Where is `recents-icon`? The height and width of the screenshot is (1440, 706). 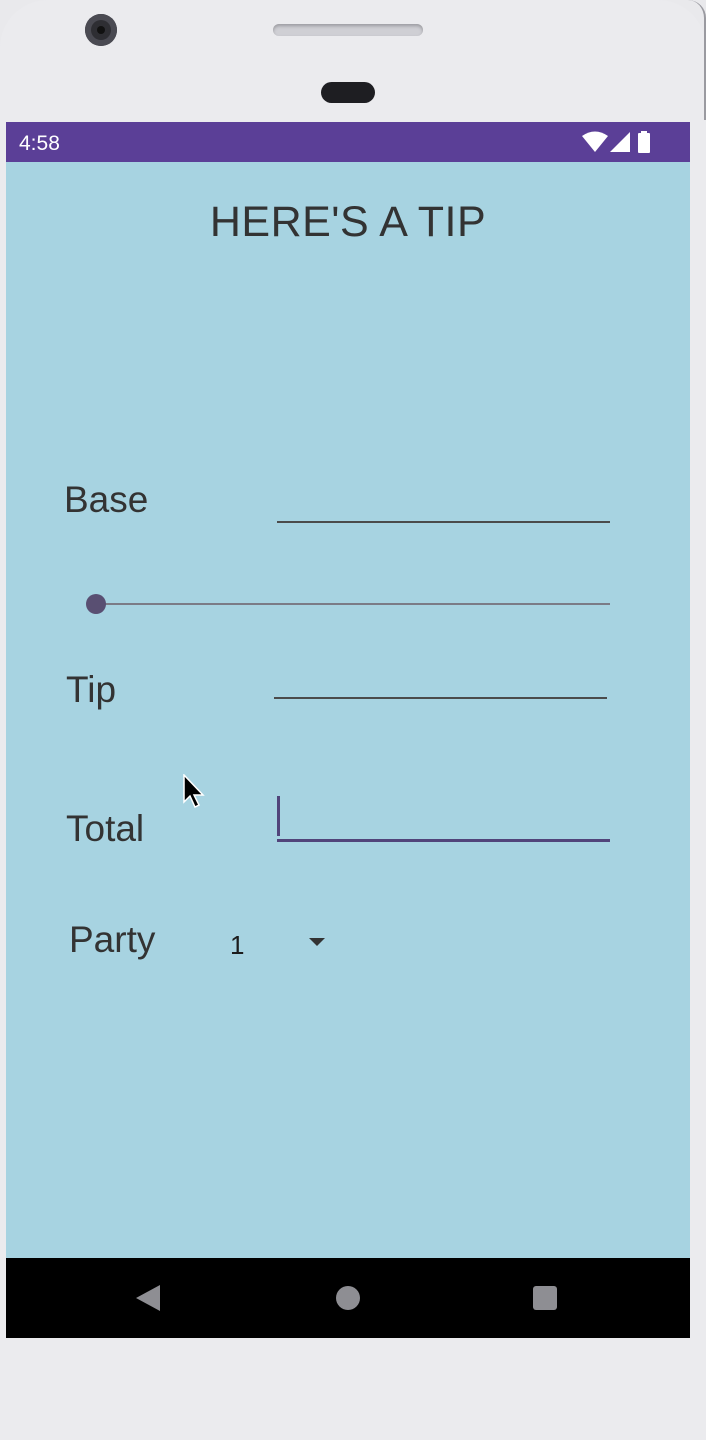
recents-icon is located at coordinates (545, 1298).